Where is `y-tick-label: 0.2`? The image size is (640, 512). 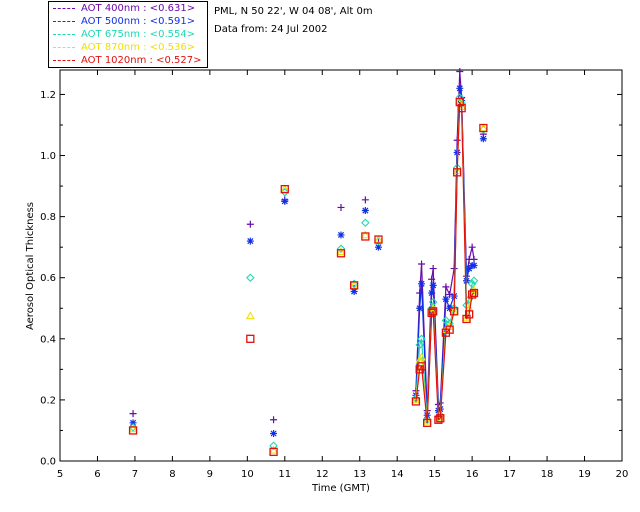
y-tick-label: 0.2 is located at coordinates (48, 400).